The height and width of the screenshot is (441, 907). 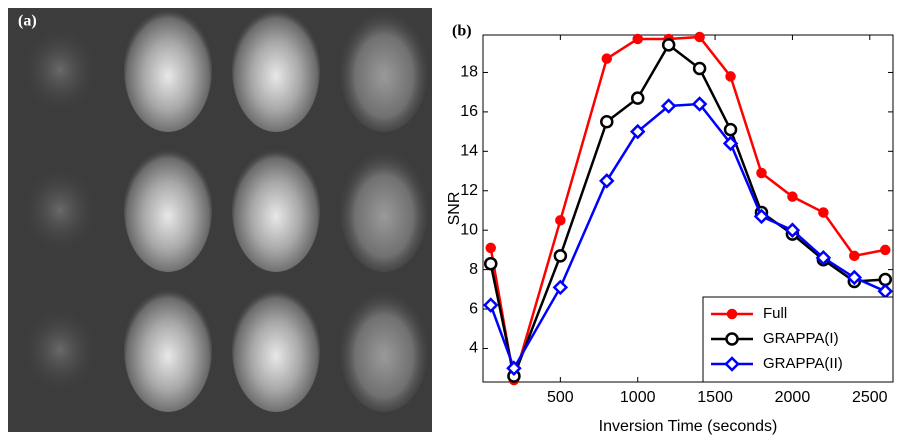 I want to click on x-tick-label: 500, so click(x=560, y=397).